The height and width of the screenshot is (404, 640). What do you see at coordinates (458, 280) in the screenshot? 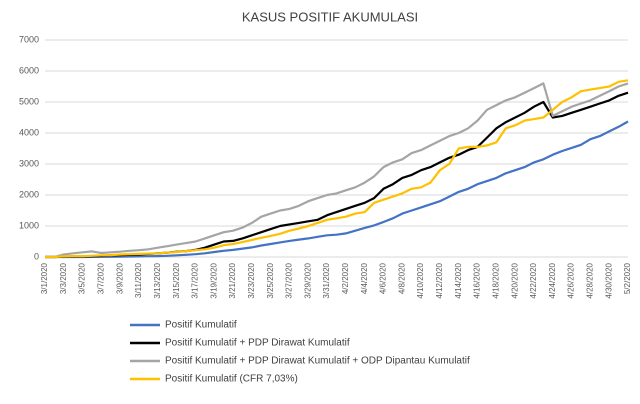
I see `x-tick-label: 4/14/2020` at bounding box center [458, 280].